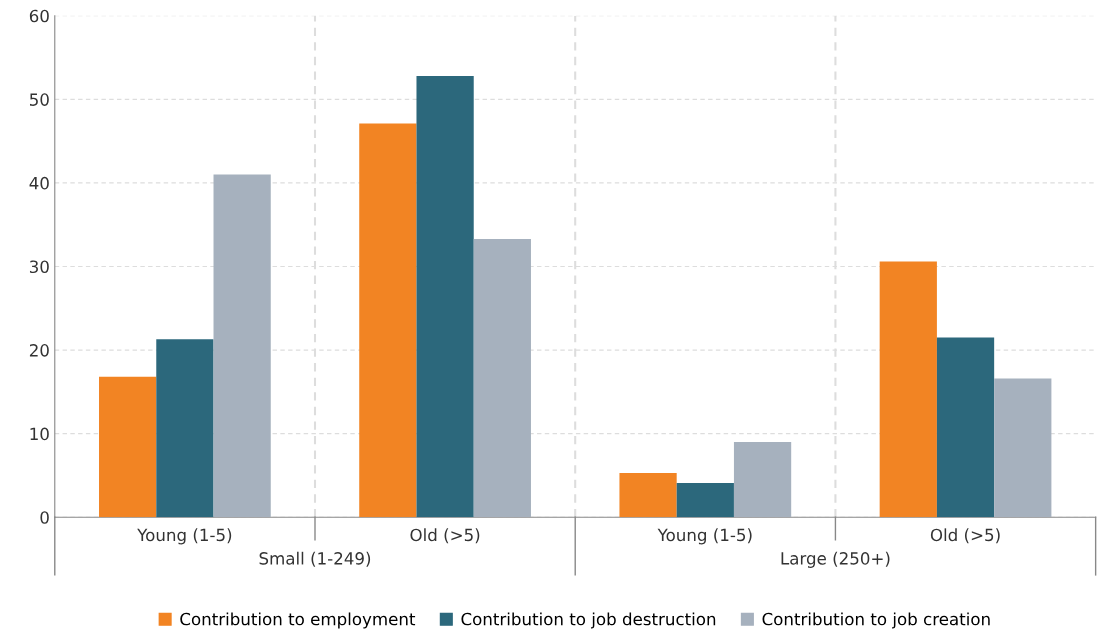  Describe the element at coordinates (876, 620) in the screenshot. I see `legend-label: Contribution to job creation` at that location.